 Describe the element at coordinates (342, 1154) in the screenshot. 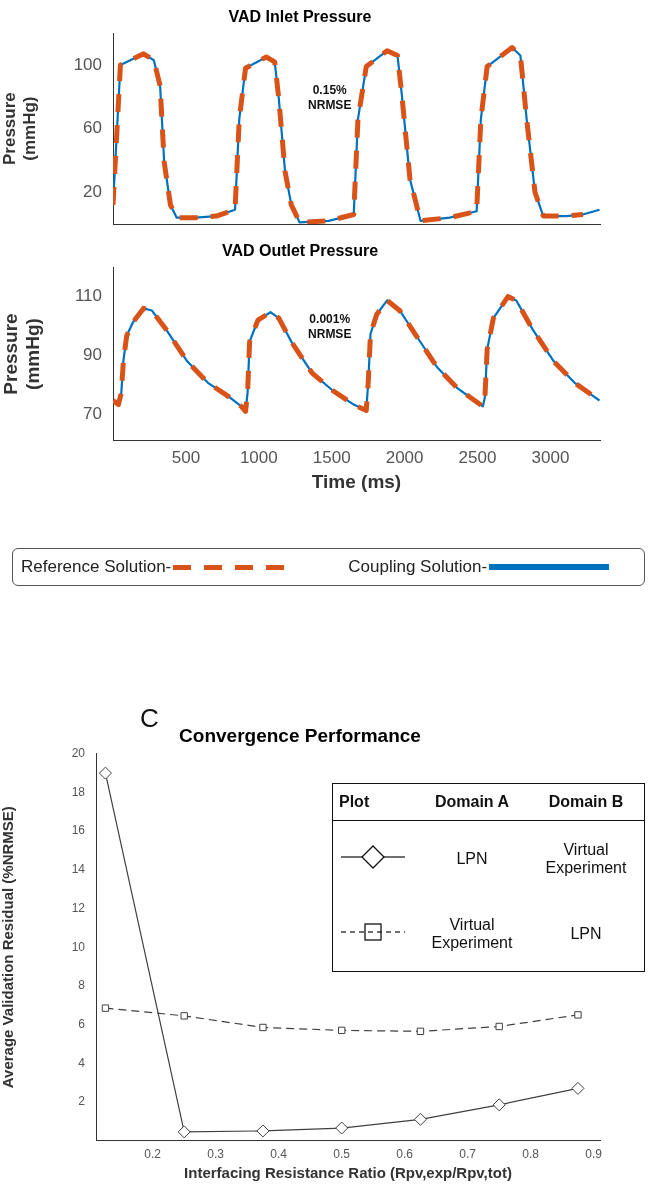

I see `x-tick-label: 0.5` at that location.